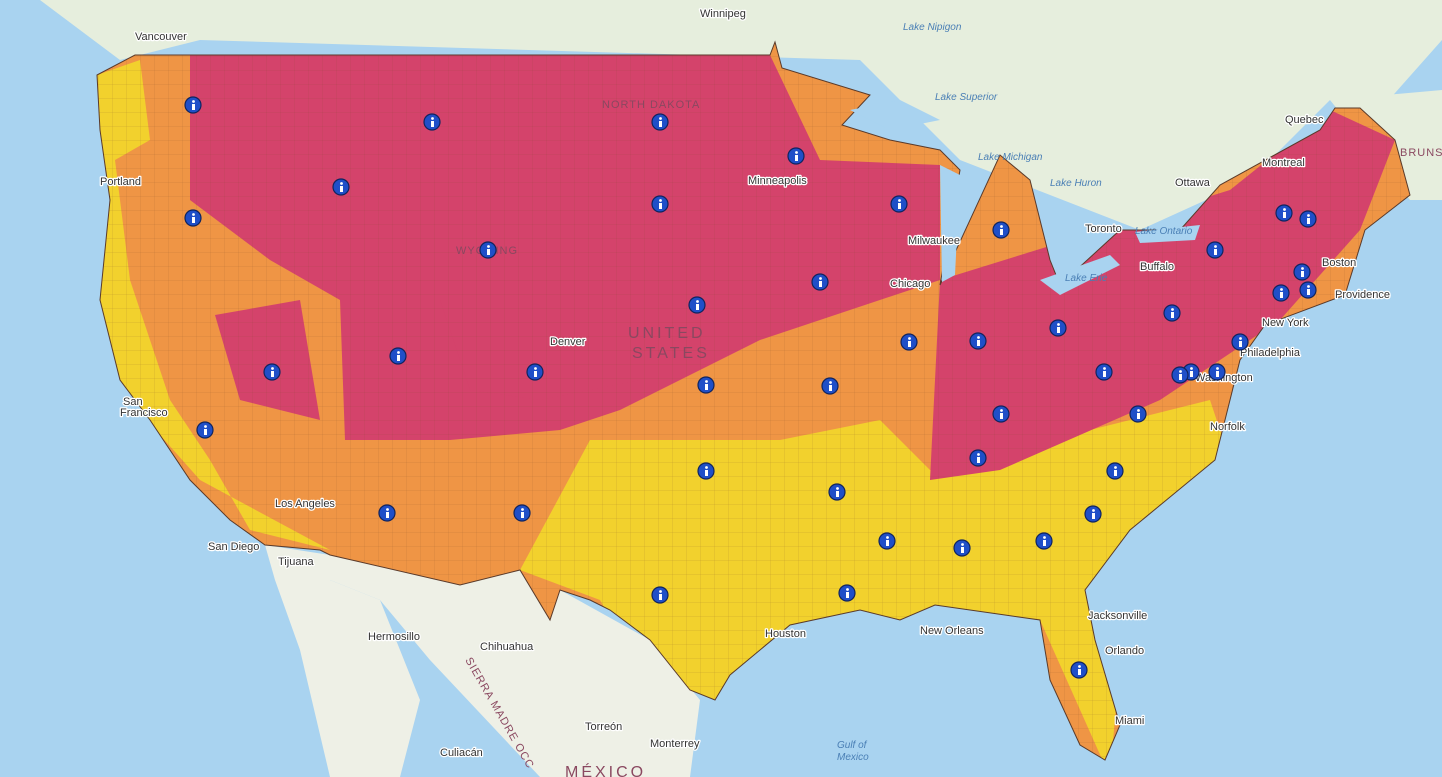 The width and height of the screenshot is (1442, 777). What do you see at coordinates (507, 647) in the screenshot?
I see `place-label: Chihuahua` at bounding box center [507, 647].